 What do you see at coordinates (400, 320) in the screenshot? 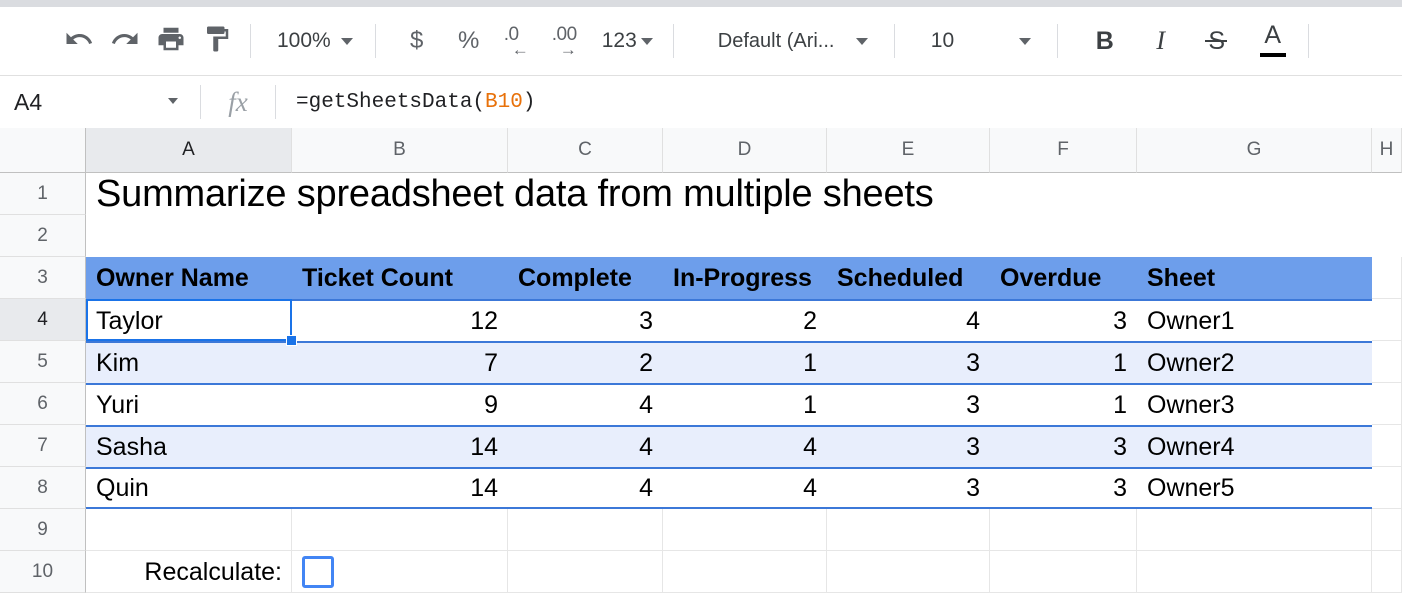
I see `table-row-cell: 12` at bounding box center [400, 320].